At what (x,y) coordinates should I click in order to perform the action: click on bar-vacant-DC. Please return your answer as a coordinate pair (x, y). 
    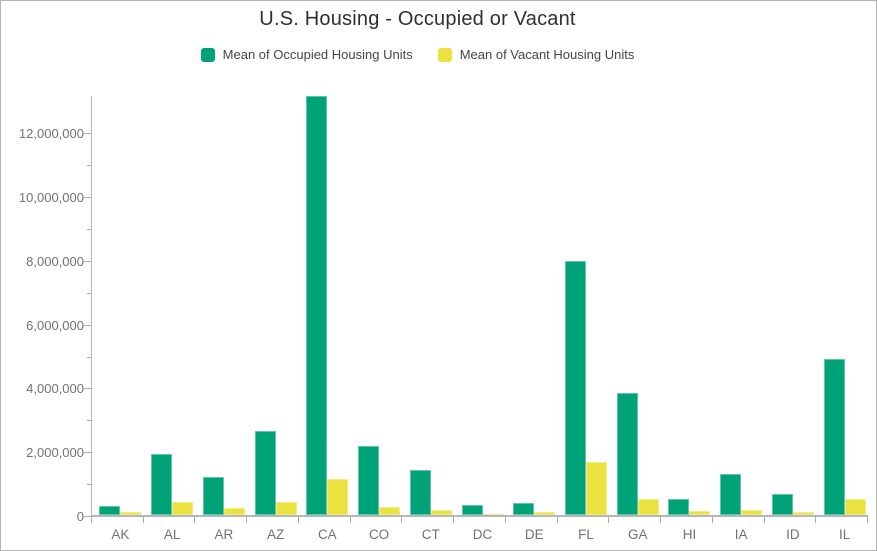
    Looking at the image, I should click on (493, 514).